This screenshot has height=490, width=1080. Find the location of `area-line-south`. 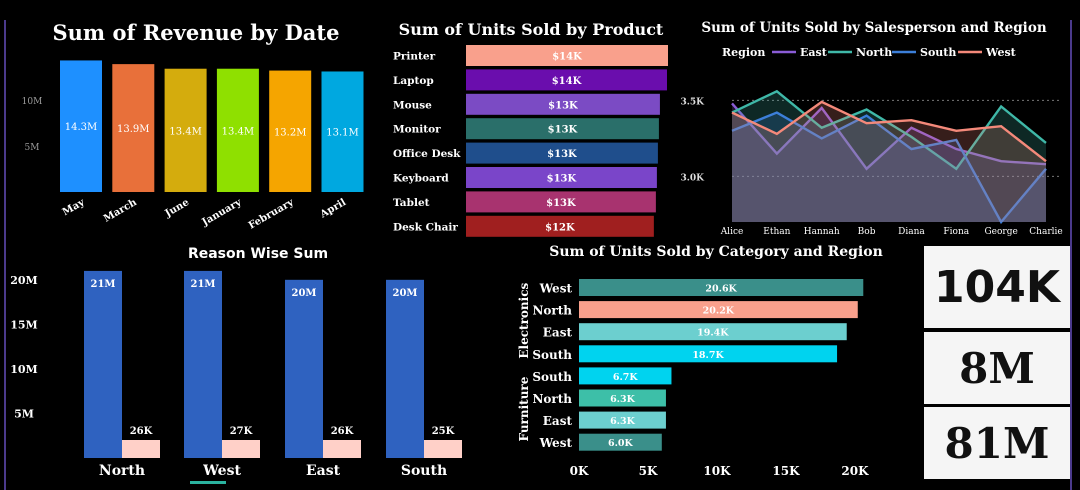

area-line-south is located at coordinates (889, 168).